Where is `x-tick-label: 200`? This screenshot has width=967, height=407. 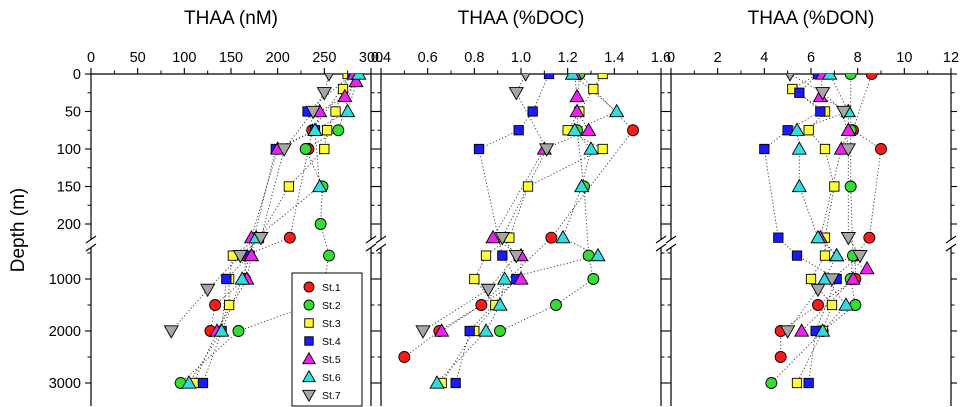
x-tick-label: 200 is located at coordinates (278, 58).